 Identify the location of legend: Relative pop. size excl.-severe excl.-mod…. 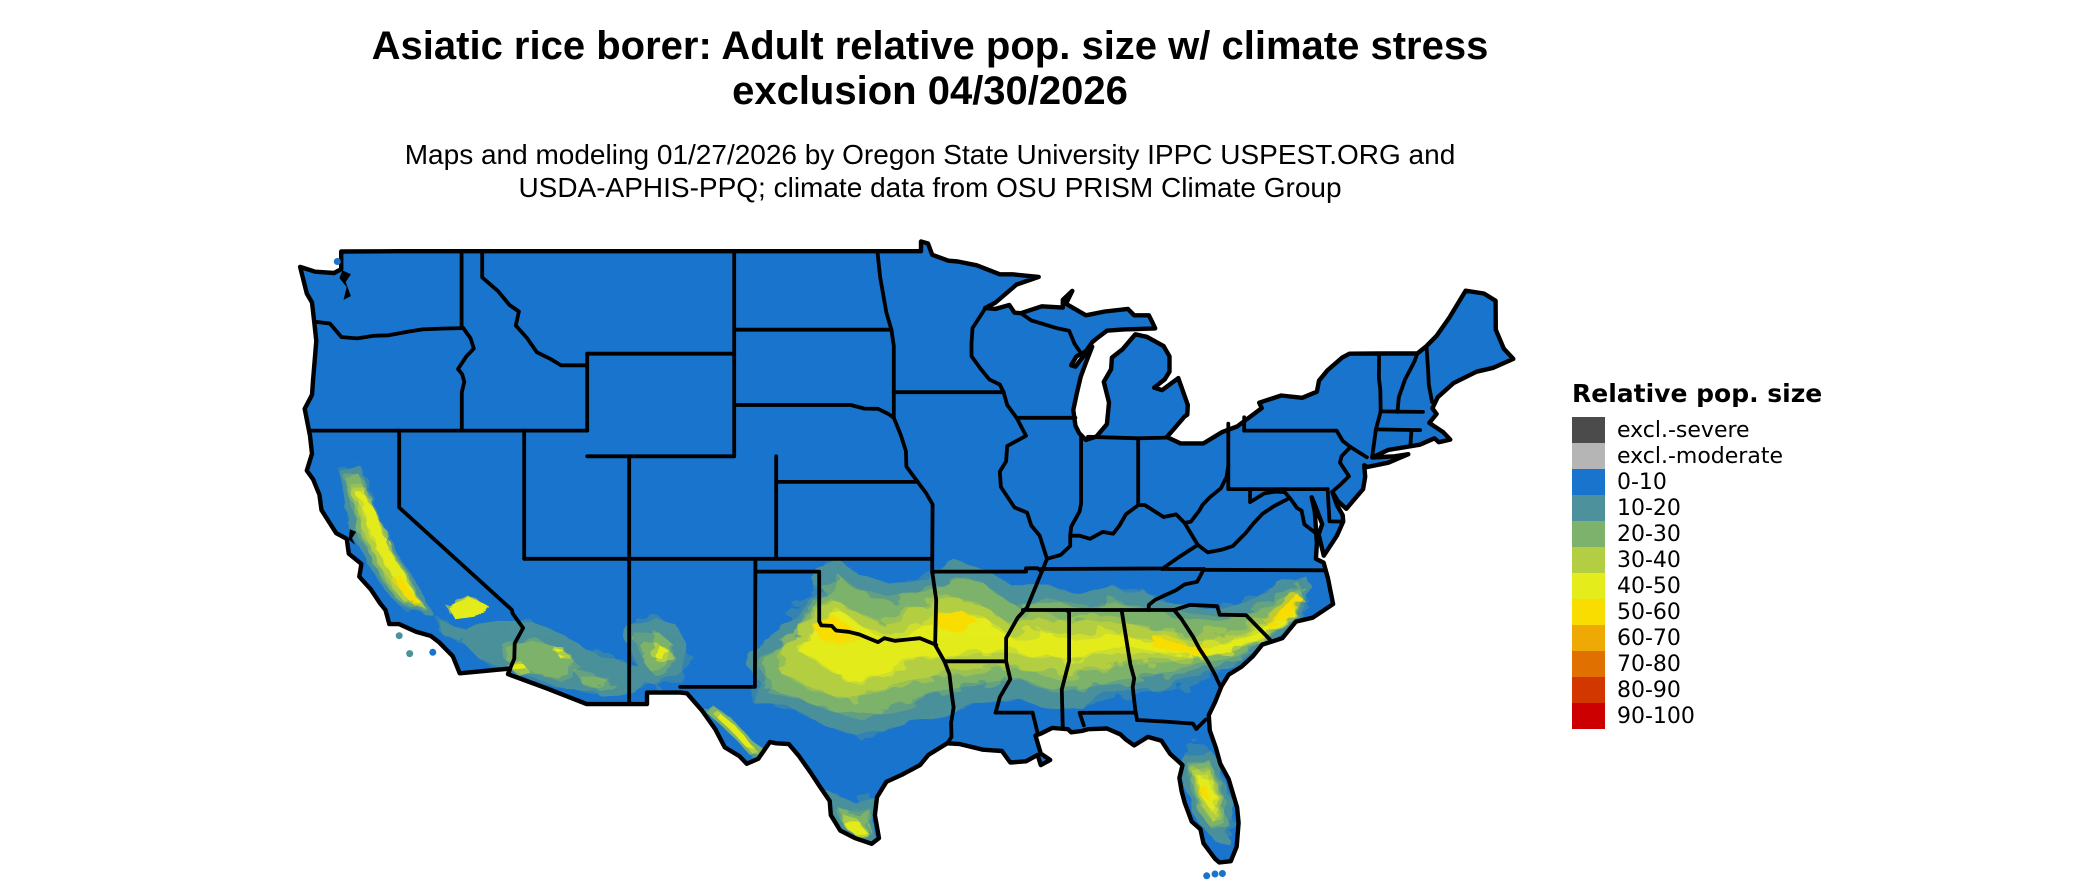
(1697, 554).